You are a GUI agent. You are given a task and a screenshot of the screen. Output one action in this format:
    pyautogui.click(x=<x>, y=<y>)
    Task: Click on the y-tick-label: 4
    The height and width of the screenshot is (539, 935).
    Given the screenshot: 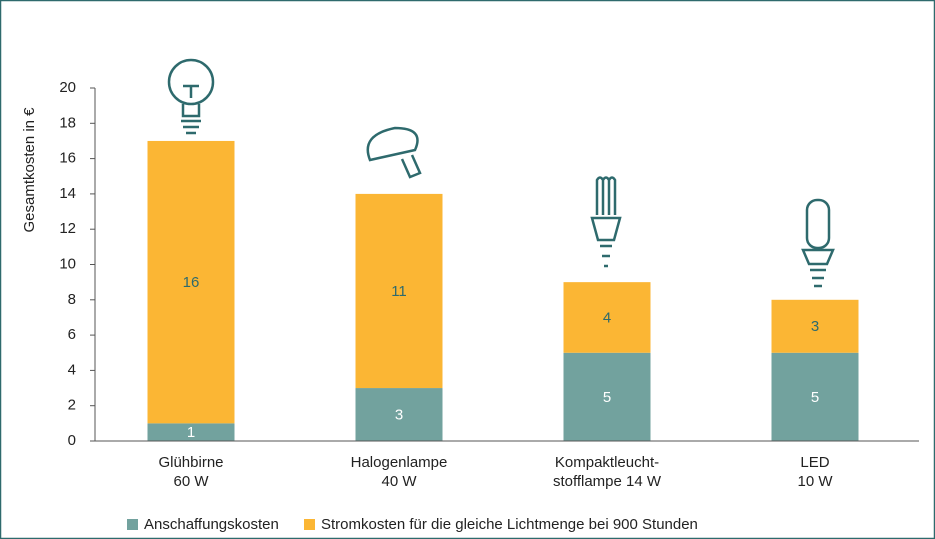 What is the action you would take?
    pyautogui.click(x=72, y=369)
    